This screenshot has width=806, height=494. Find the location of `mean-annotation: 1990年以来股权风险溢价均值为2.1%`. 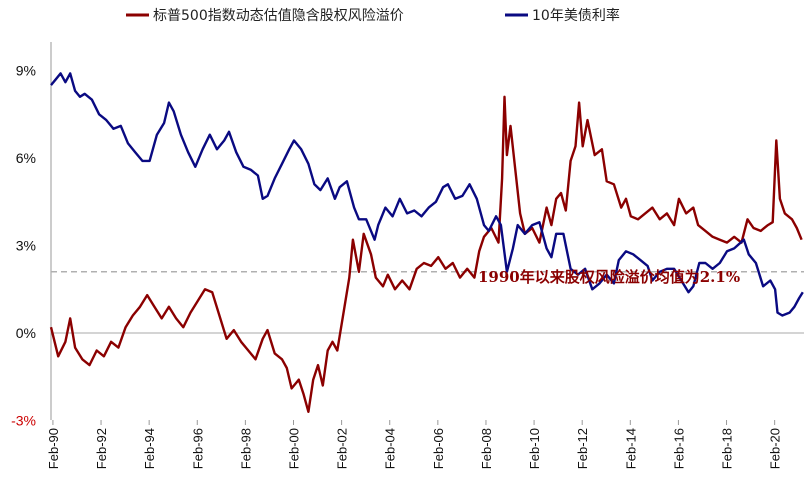

mean-annotation: 1990年以来股权风险溢价均值为2.1% is located at coordinates (609, 277).